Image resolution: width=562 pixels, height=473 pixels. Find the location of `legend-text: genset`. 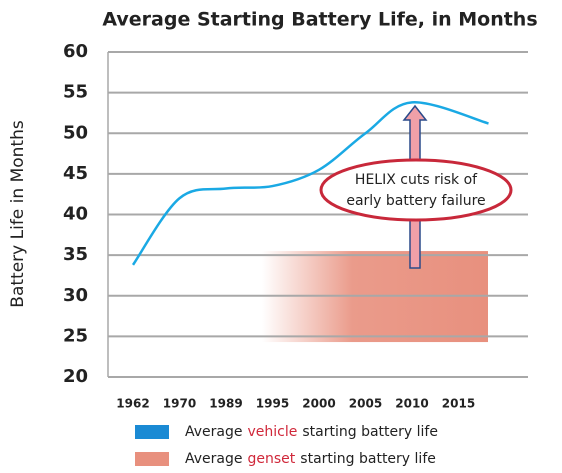

legend-text: genset is located at coordinates (272, 459).